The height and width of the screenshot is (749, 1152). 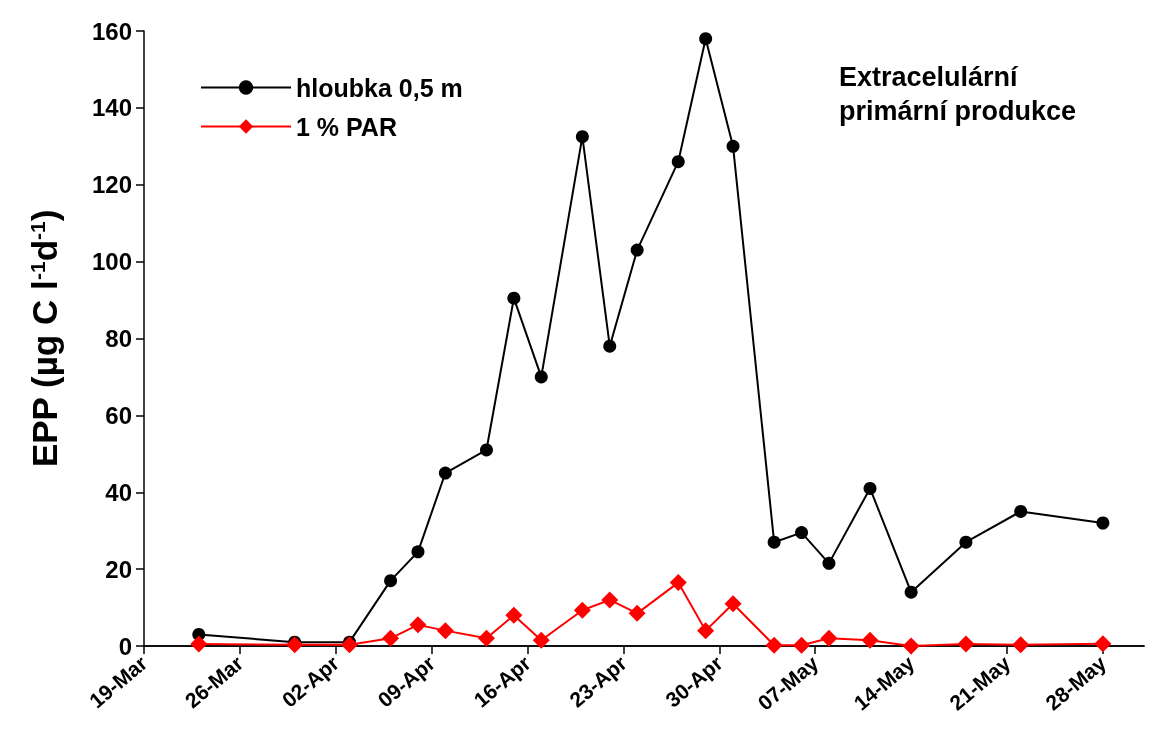 What do you see at coordinates (118, 569) in the screenshot?
I see `y-tick-label: 20` at bounding box center [118, 569].